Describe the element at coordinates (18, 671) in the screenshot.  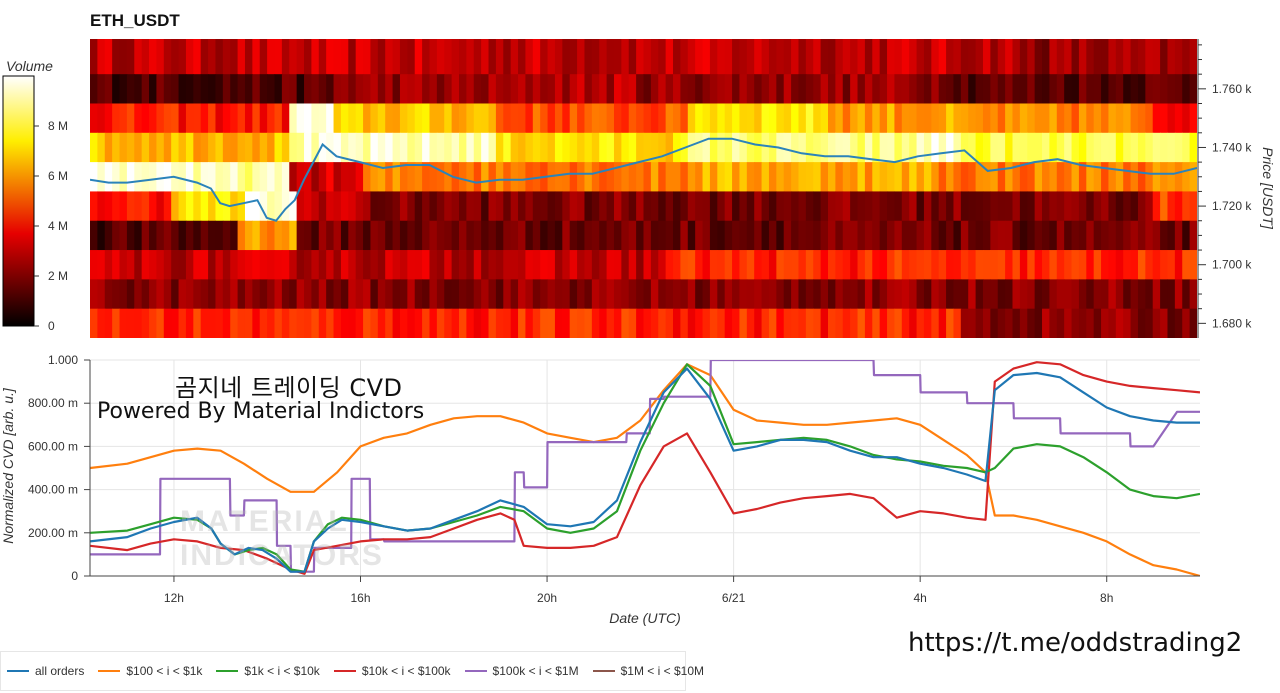
I see `legend-swatch` at that location.